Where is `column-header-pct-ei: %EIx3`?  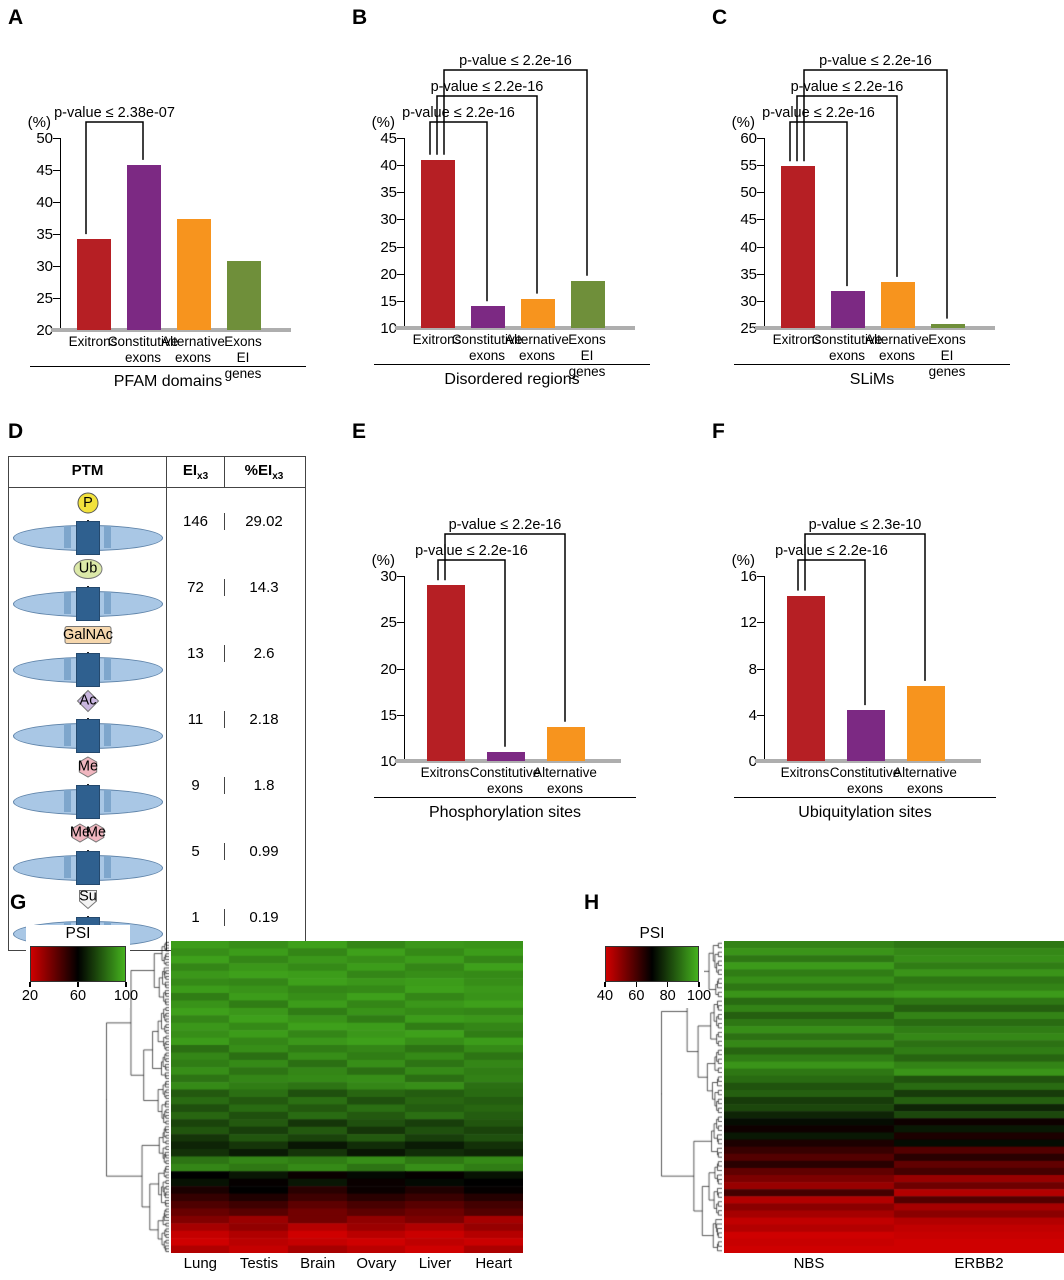 column-header-pct-ei: %EIx3 is located at coordinates (264, 472).